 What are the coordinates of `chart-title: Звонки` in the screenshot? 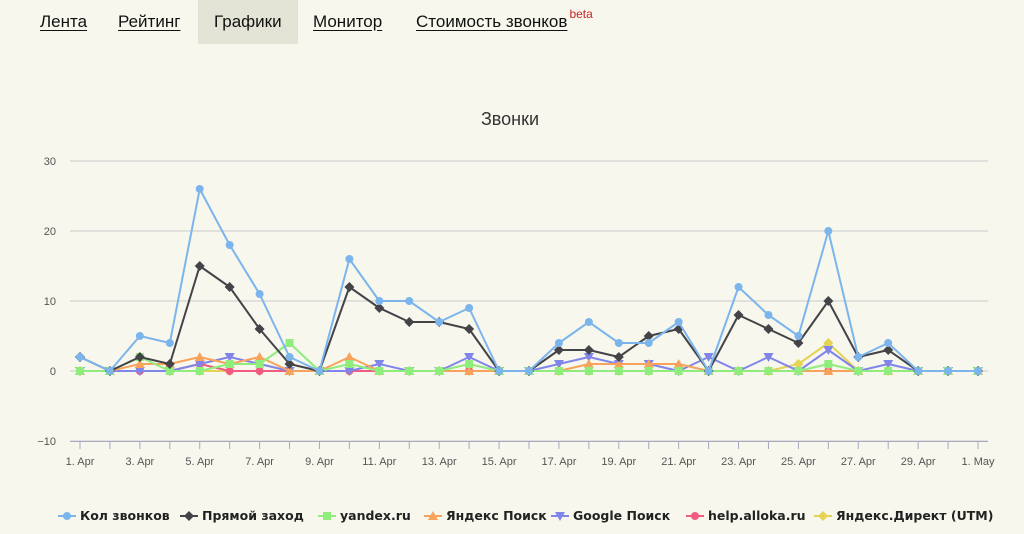 It's located at (510, 119).